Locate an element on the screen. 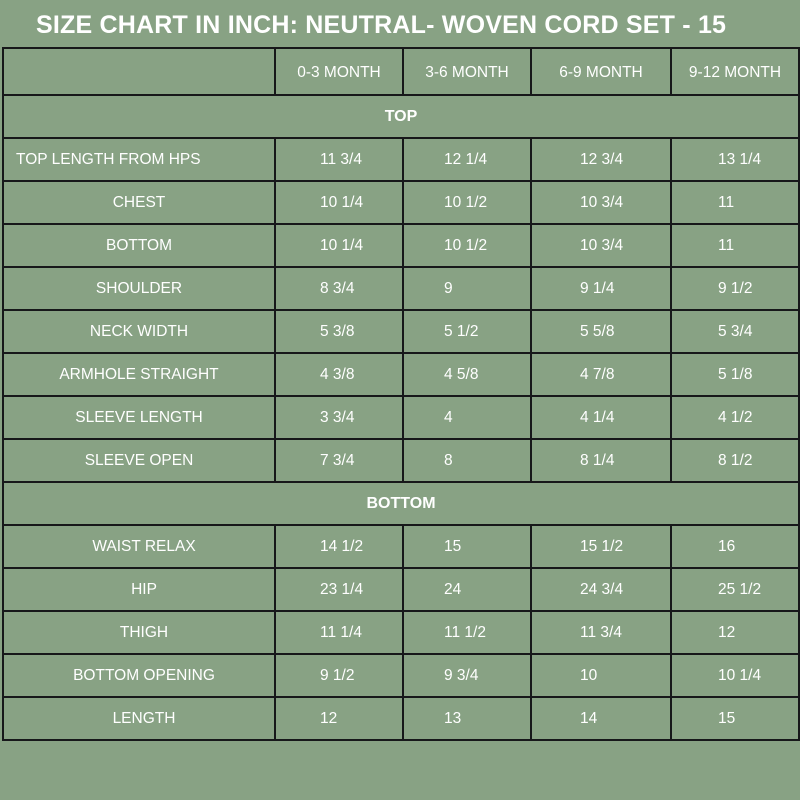 This screenshot has height=800, width=800. measurement-value: 3 3/4 is located at coordinates (339, 417).